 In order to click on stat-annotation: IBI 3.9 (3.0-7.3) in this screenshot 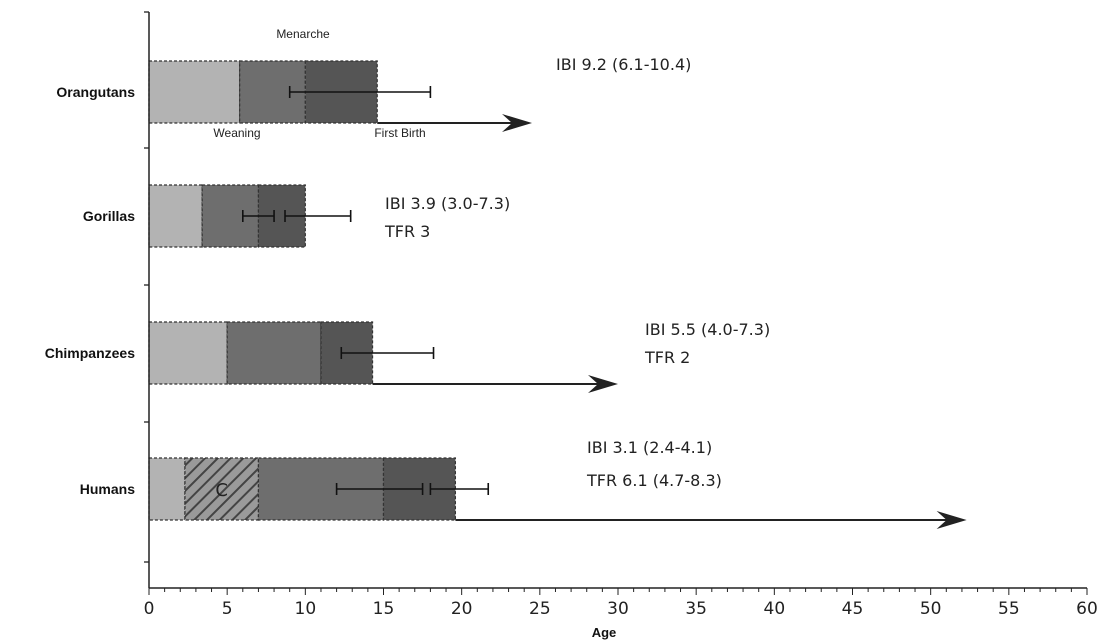, I will do `click(447, 203)`.